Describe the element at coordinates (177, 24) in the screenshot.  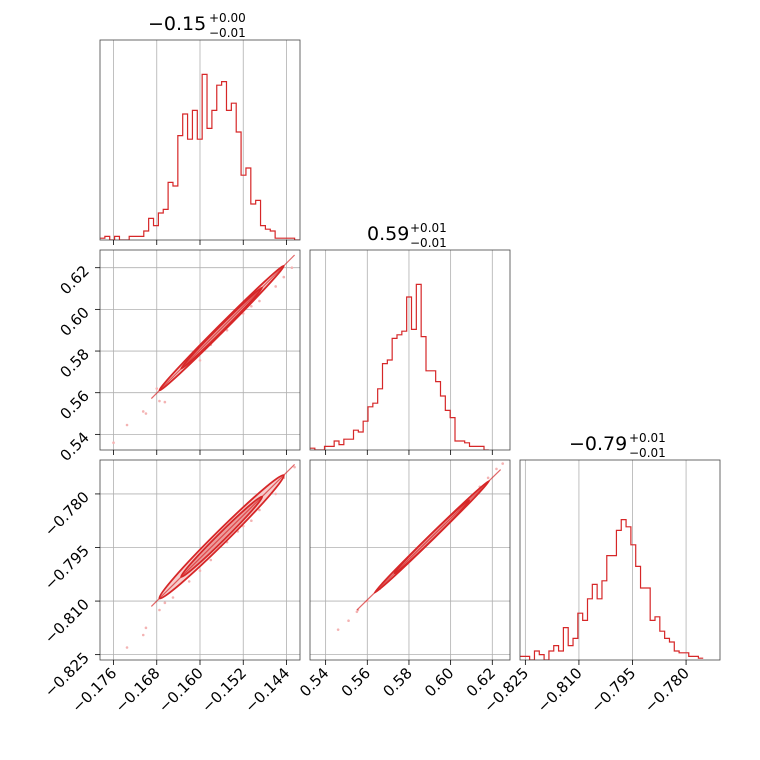
I see `title-param-0-value: −0.15` at that location.